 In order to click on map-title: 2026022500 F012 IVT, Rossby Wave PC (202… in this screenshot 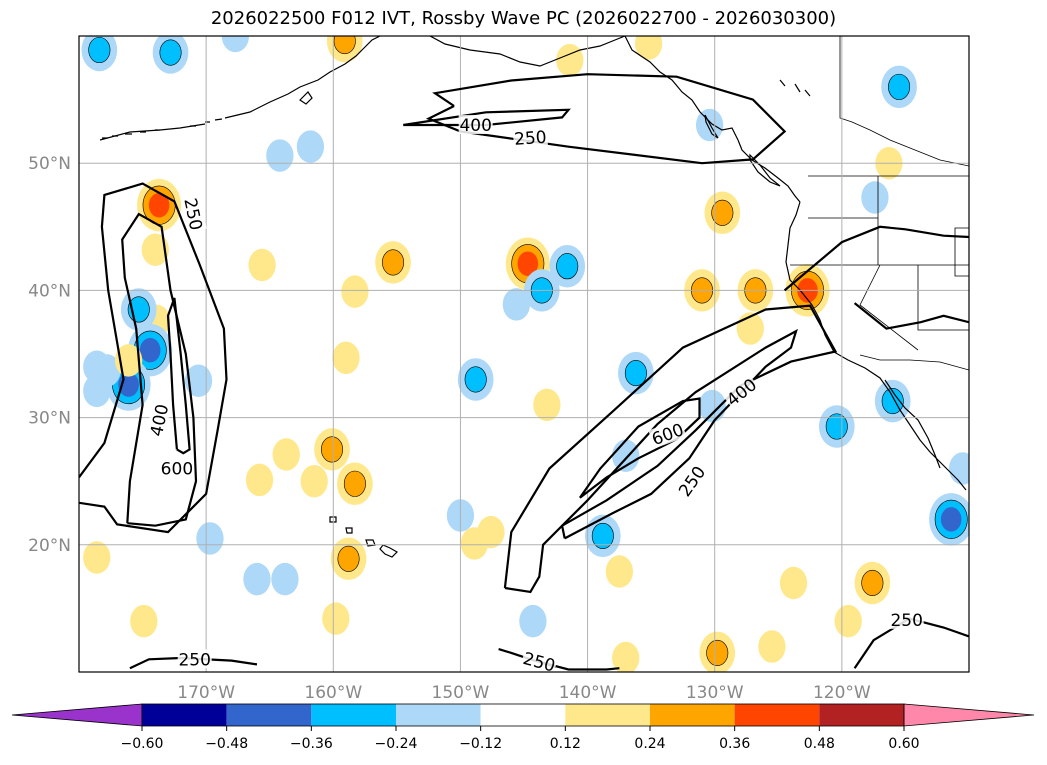, I will do `click(523, 18)`.